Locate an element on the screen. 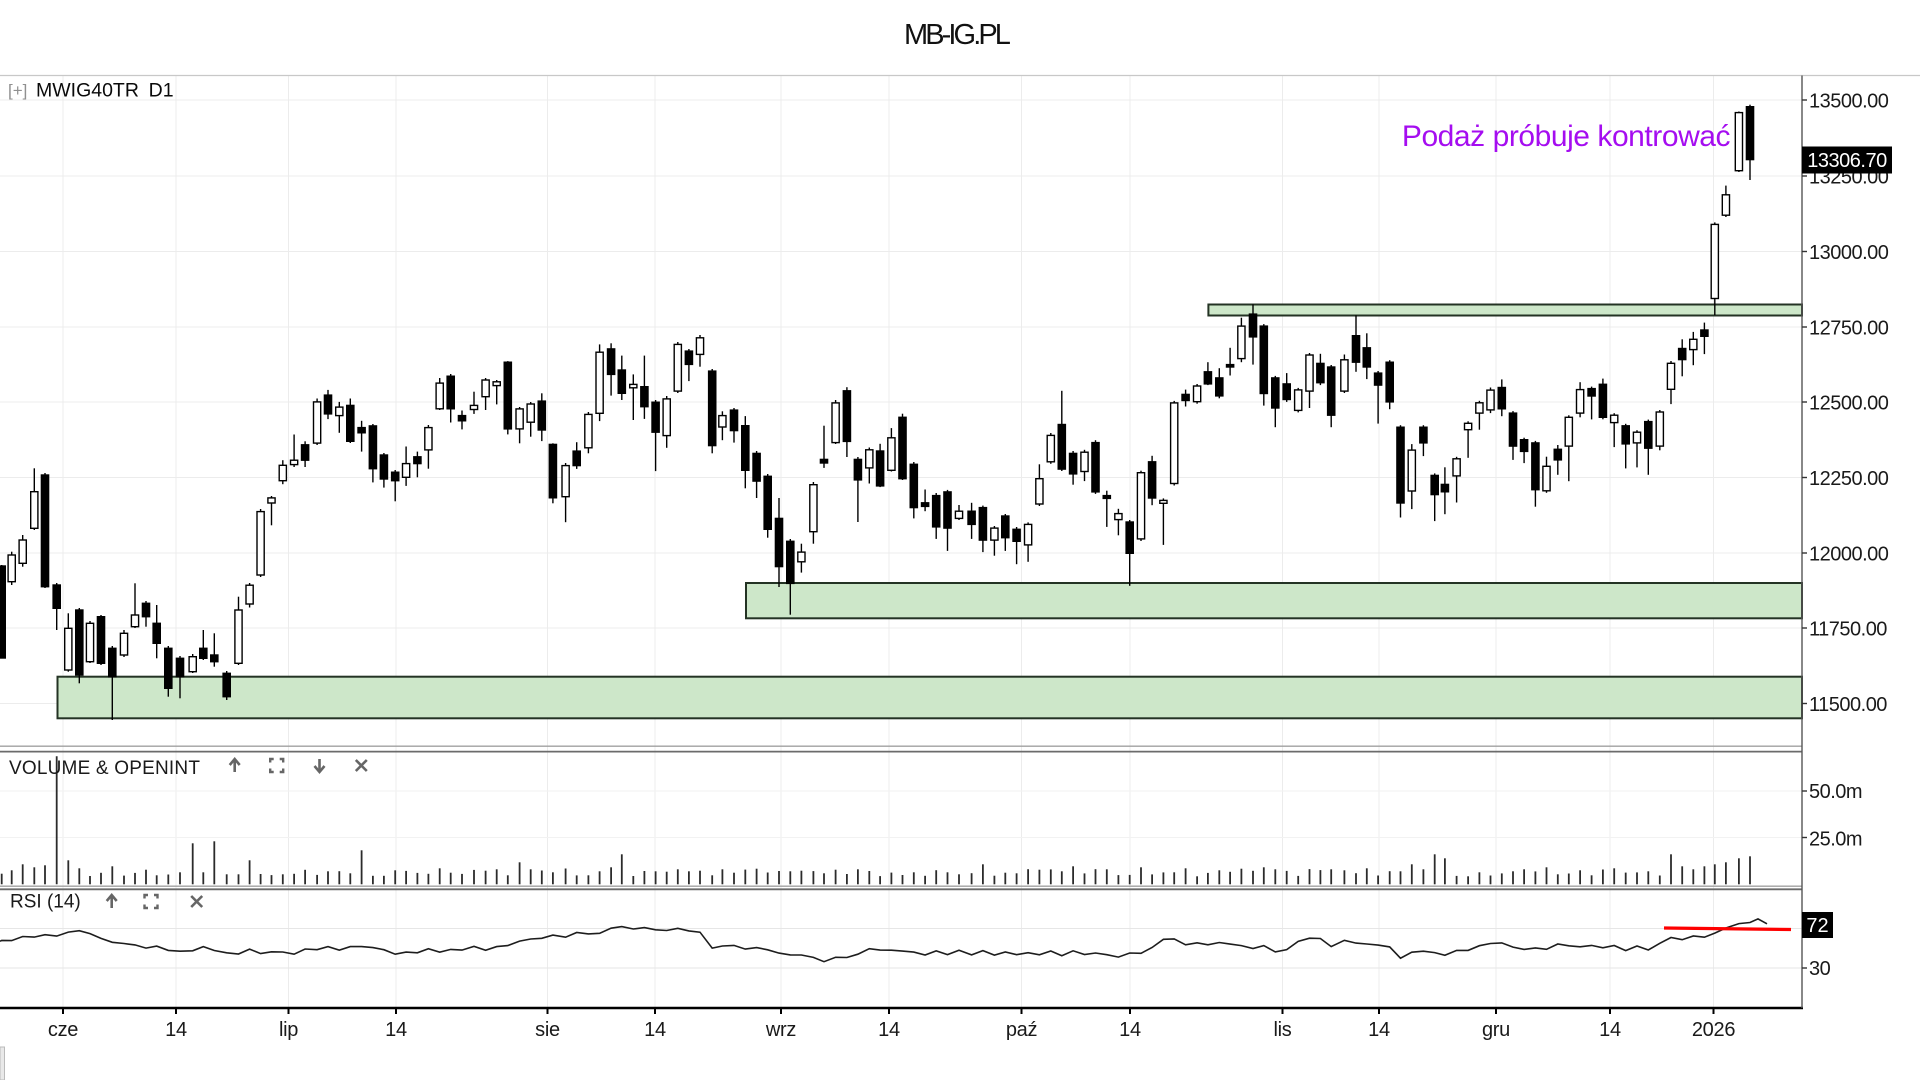 The image size is (1920, 1085). svg-text: MWIG40TR D1 is located at coordinates (105, 91).